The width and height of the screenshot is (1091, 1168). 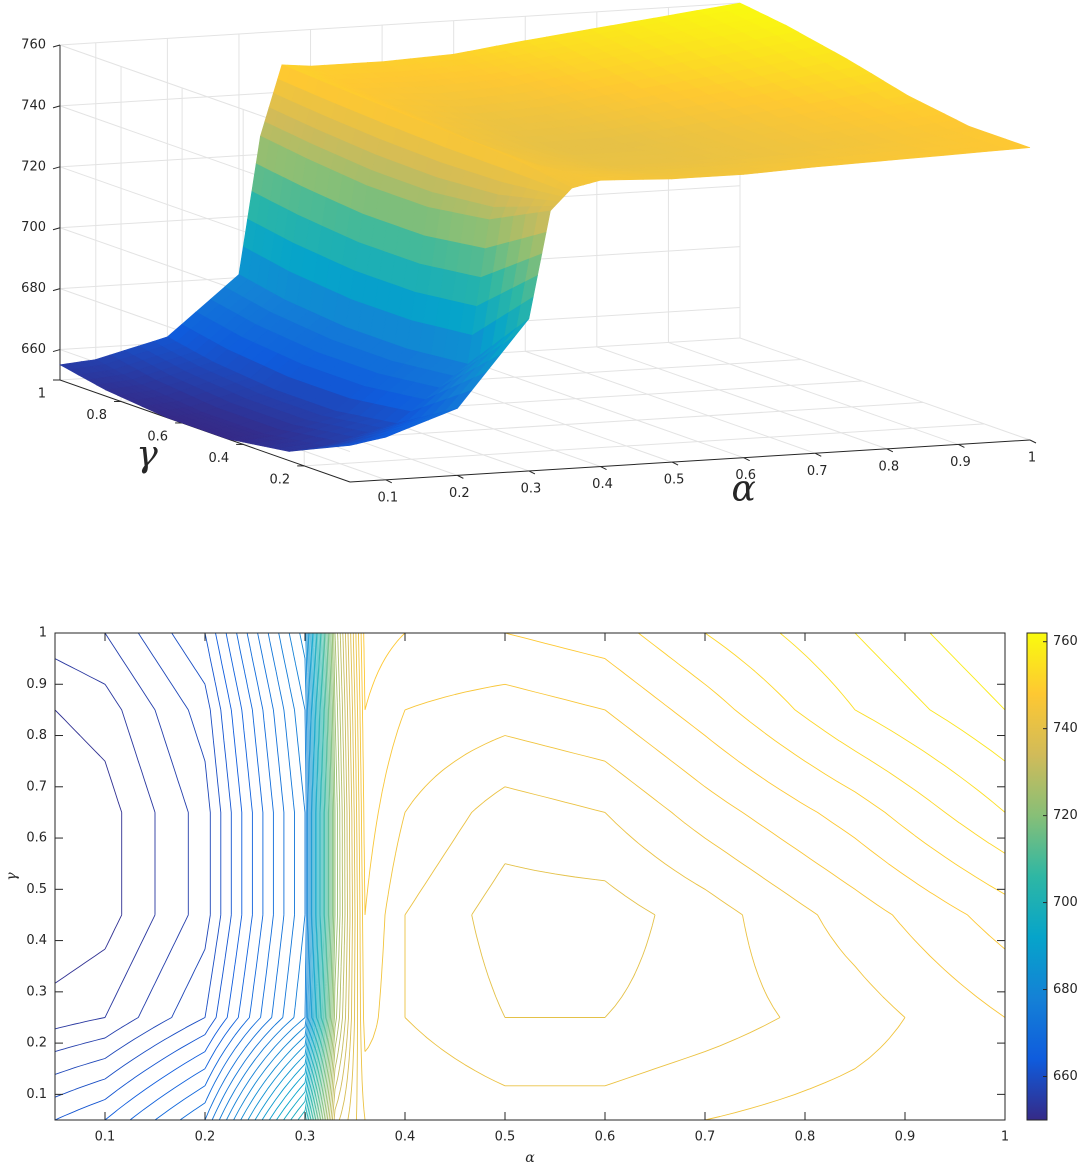 What do you see at coordinates (36, 1094) in the screenshot?
I see `y-tick-label: 0.1` at bounding box center [36, 1094].